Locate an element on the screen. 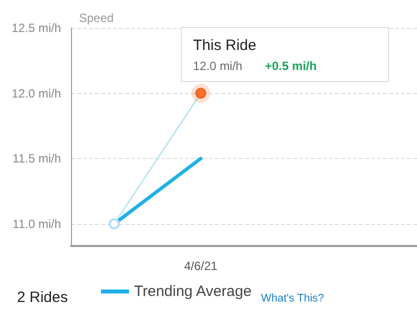  annotation: +0.5 mi/h is located at coordinates (291, 66).